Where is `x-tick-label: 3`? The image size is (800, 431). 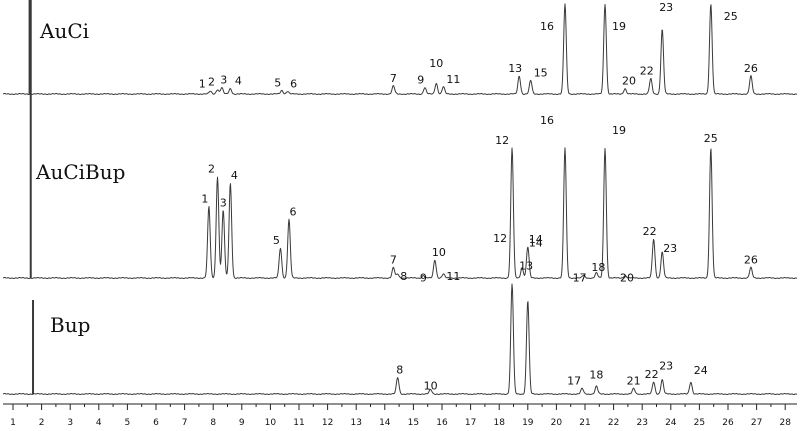
x-tick-label: 3 is located at coordinates (70, 423).